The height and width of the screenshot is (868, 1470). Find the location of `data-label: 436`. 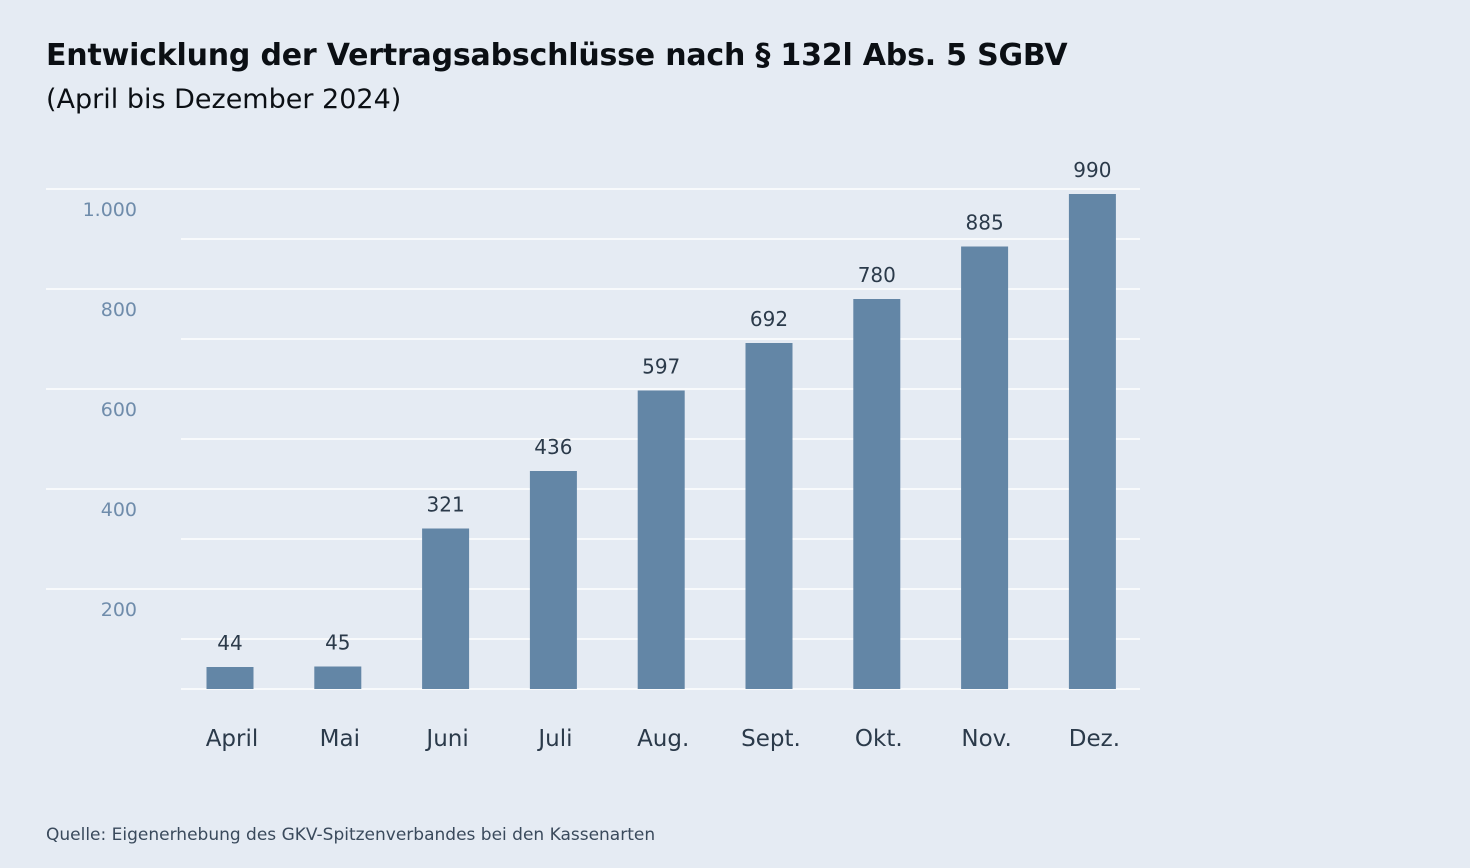

data-label: 436 is located at coordinates (553, 447).